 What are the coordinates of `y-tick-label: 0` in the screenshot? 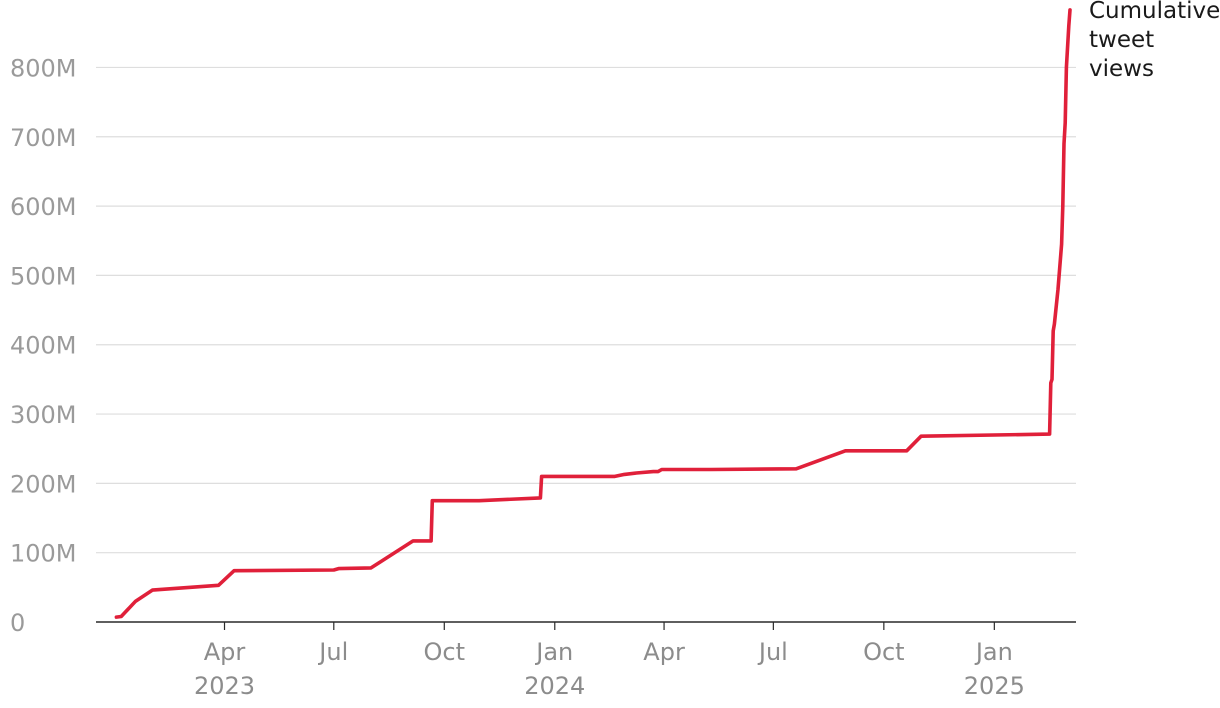 It's located at (17, 623).